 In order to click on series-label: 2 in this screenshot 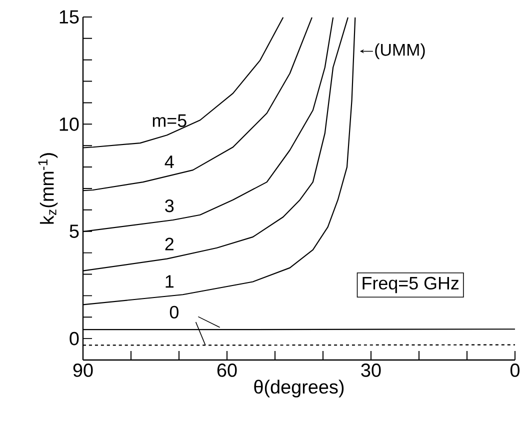, I will do `click(169, 244)`.